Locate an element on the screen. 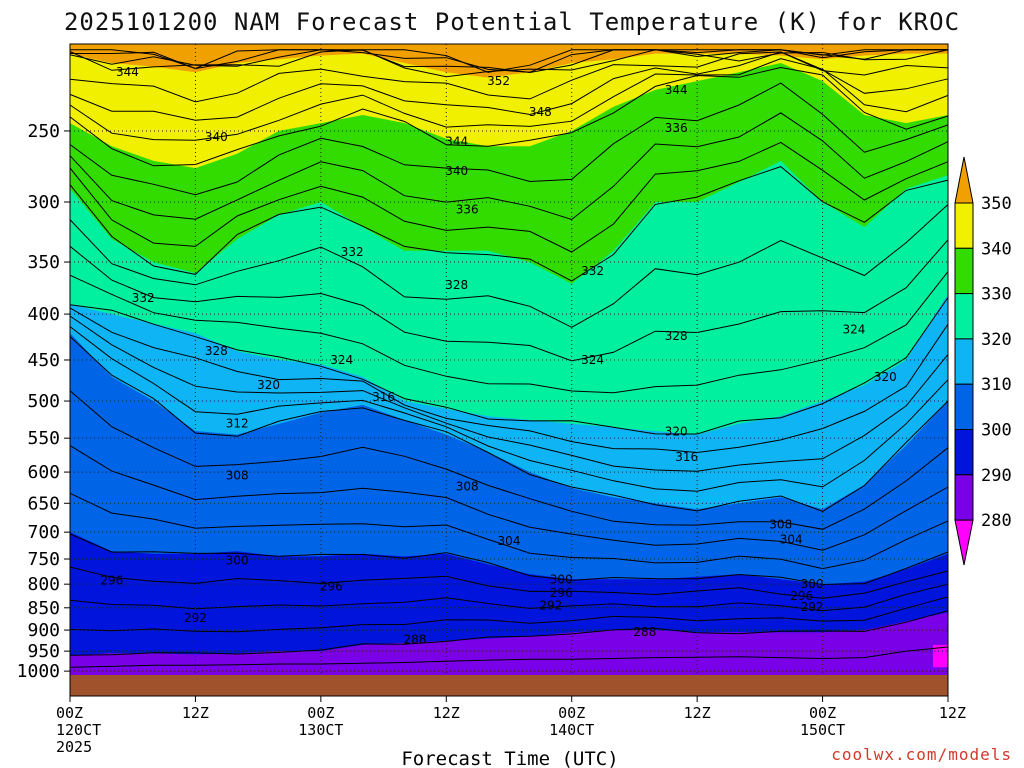  colorbar-arrow-top is located at coordinates (964, 180).